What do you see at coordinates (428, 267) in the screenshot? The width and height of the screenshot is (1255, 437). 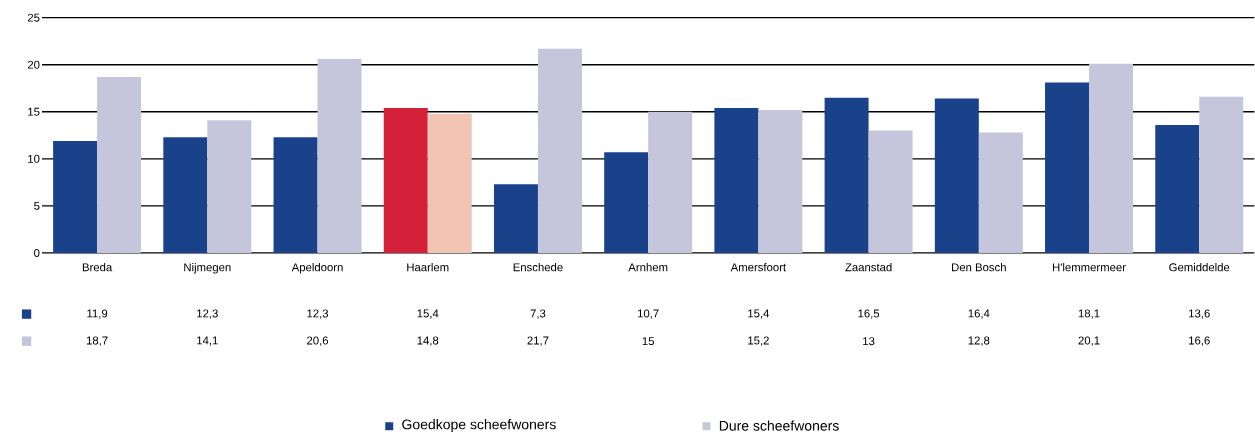 I see `x-tick-label: Haarlem` at bounding box center [428, 267].